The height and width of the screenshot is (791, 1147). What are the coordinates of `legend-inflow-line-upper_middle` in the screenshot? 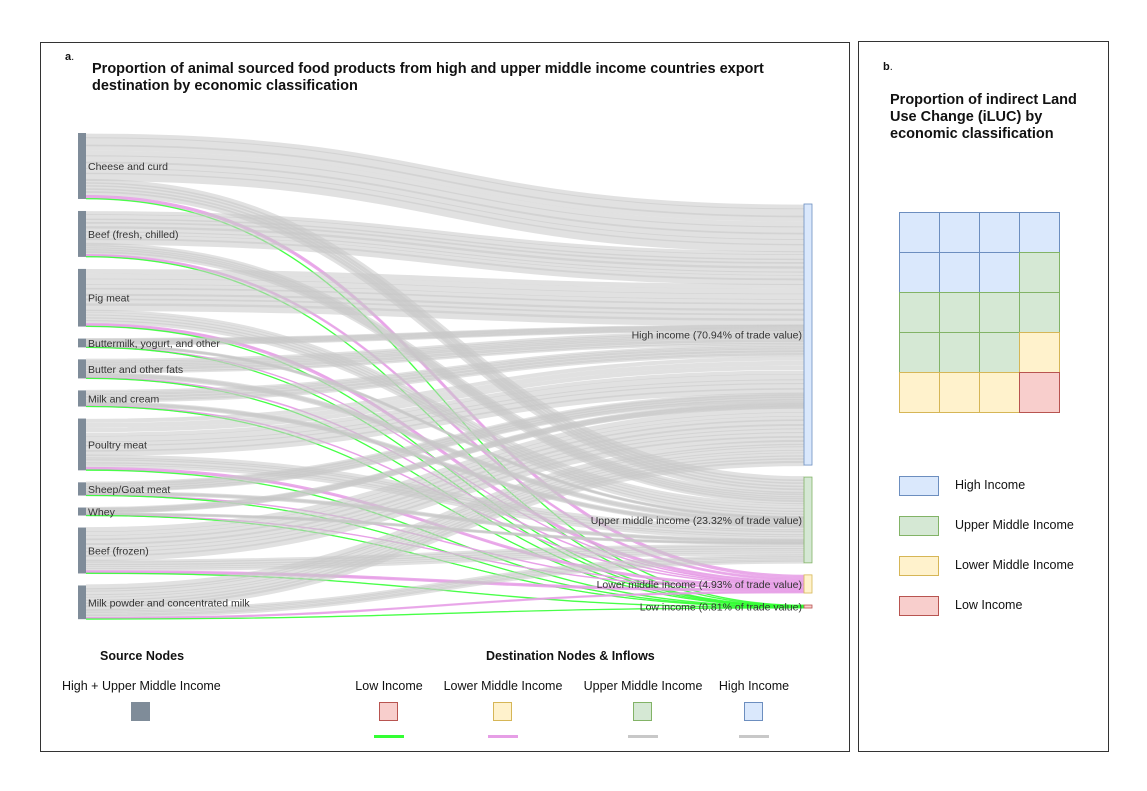 It's located at (643, 736).